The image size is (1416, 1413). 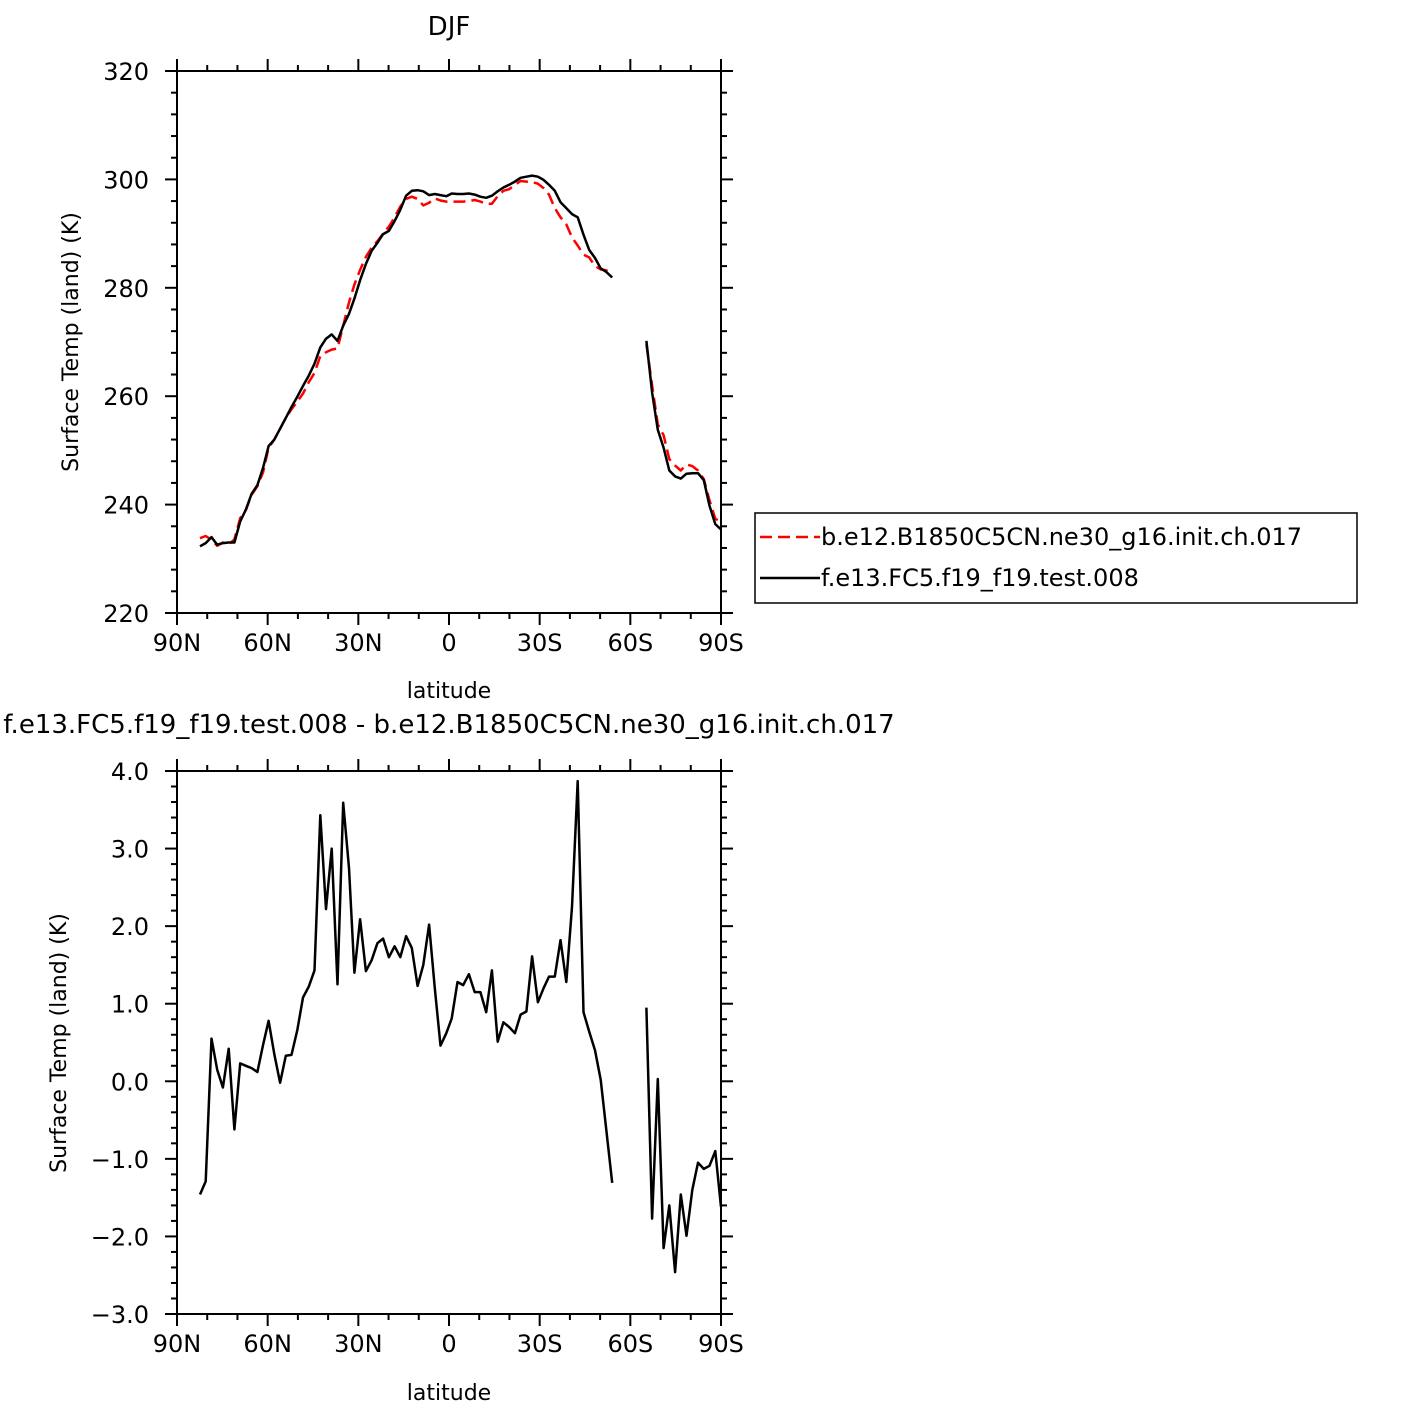 I want to click on top-y-tick-label: 220, so click(x=126, y=614).